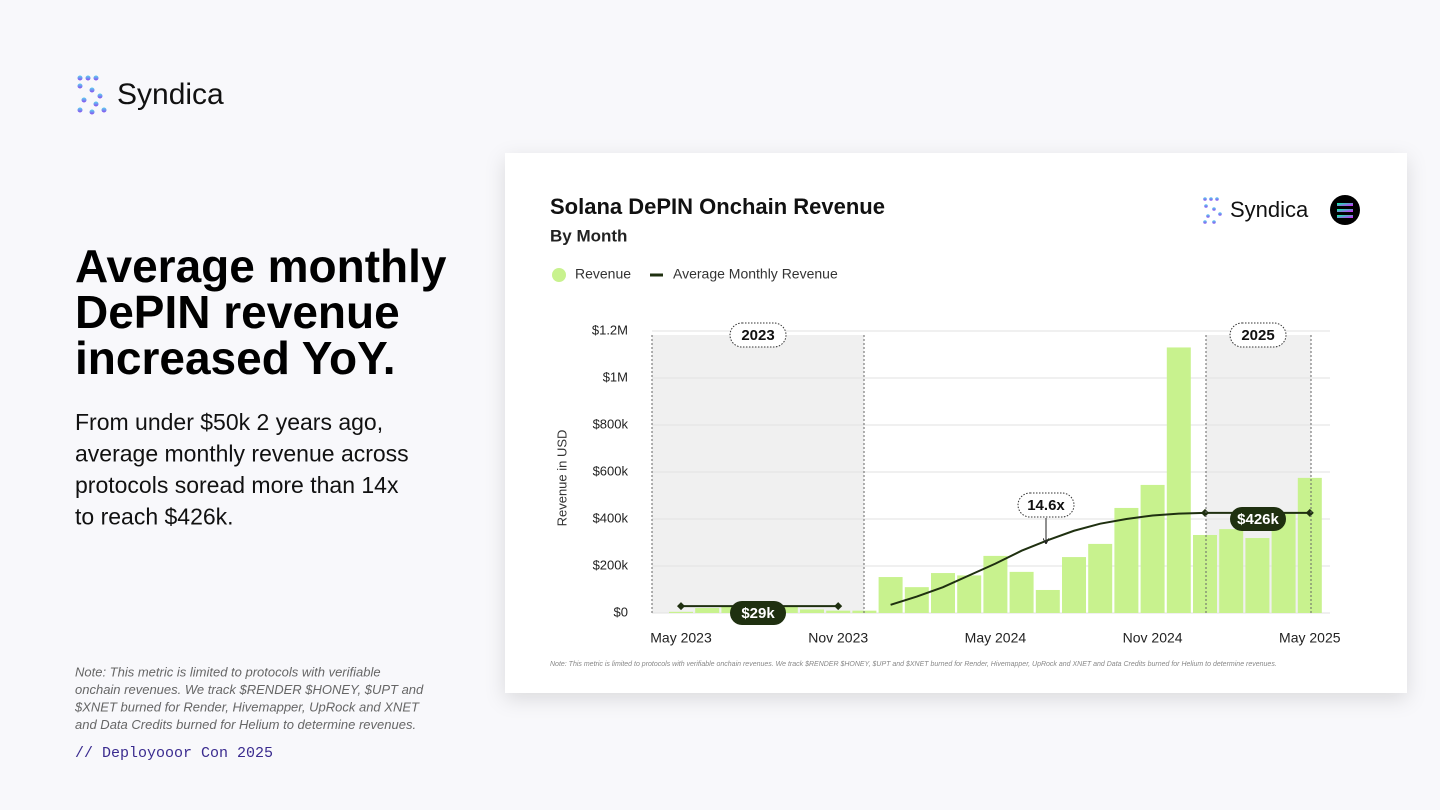 Image resolution: width=1440 pixels, height=810 pixels. Describe the element at coordinates (1212, 210) in the screenshot. I see `brand-icon` at that location.